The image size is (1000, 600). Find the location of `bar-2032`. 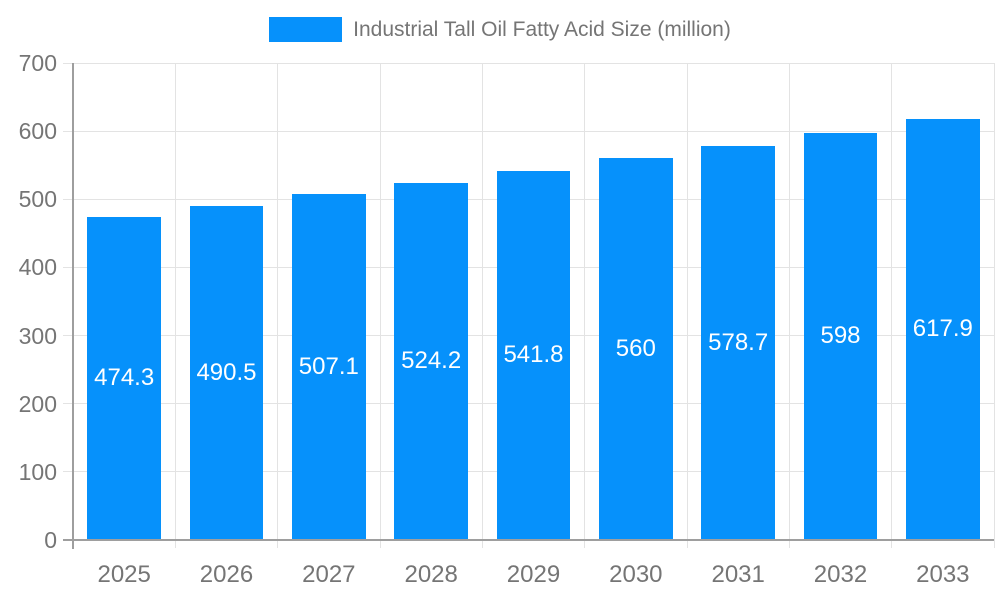

bar-2032 is located at coordinates (840, 336).